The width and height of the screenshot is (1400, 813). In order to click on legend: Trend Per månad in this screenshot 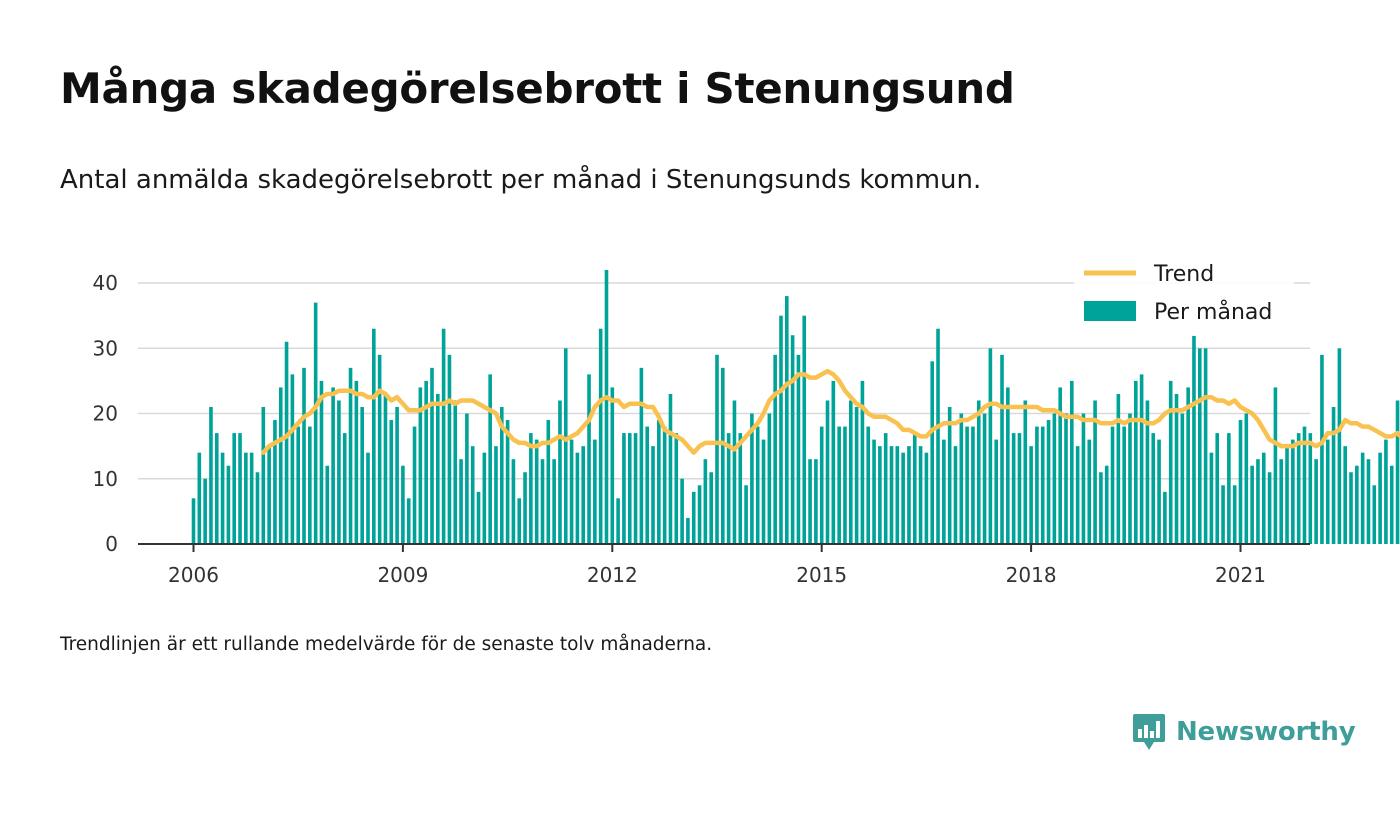, I will do `click(1184, 296)`.